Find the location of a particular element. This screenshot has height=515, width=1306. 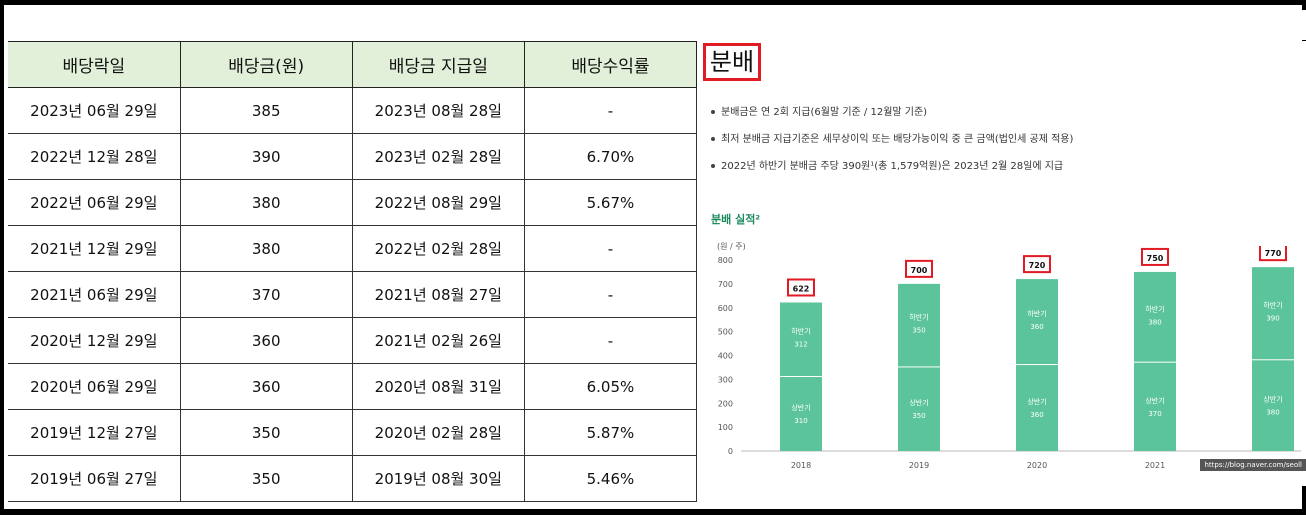

y-tick-label: 600 is located at coordinates (725, 308).